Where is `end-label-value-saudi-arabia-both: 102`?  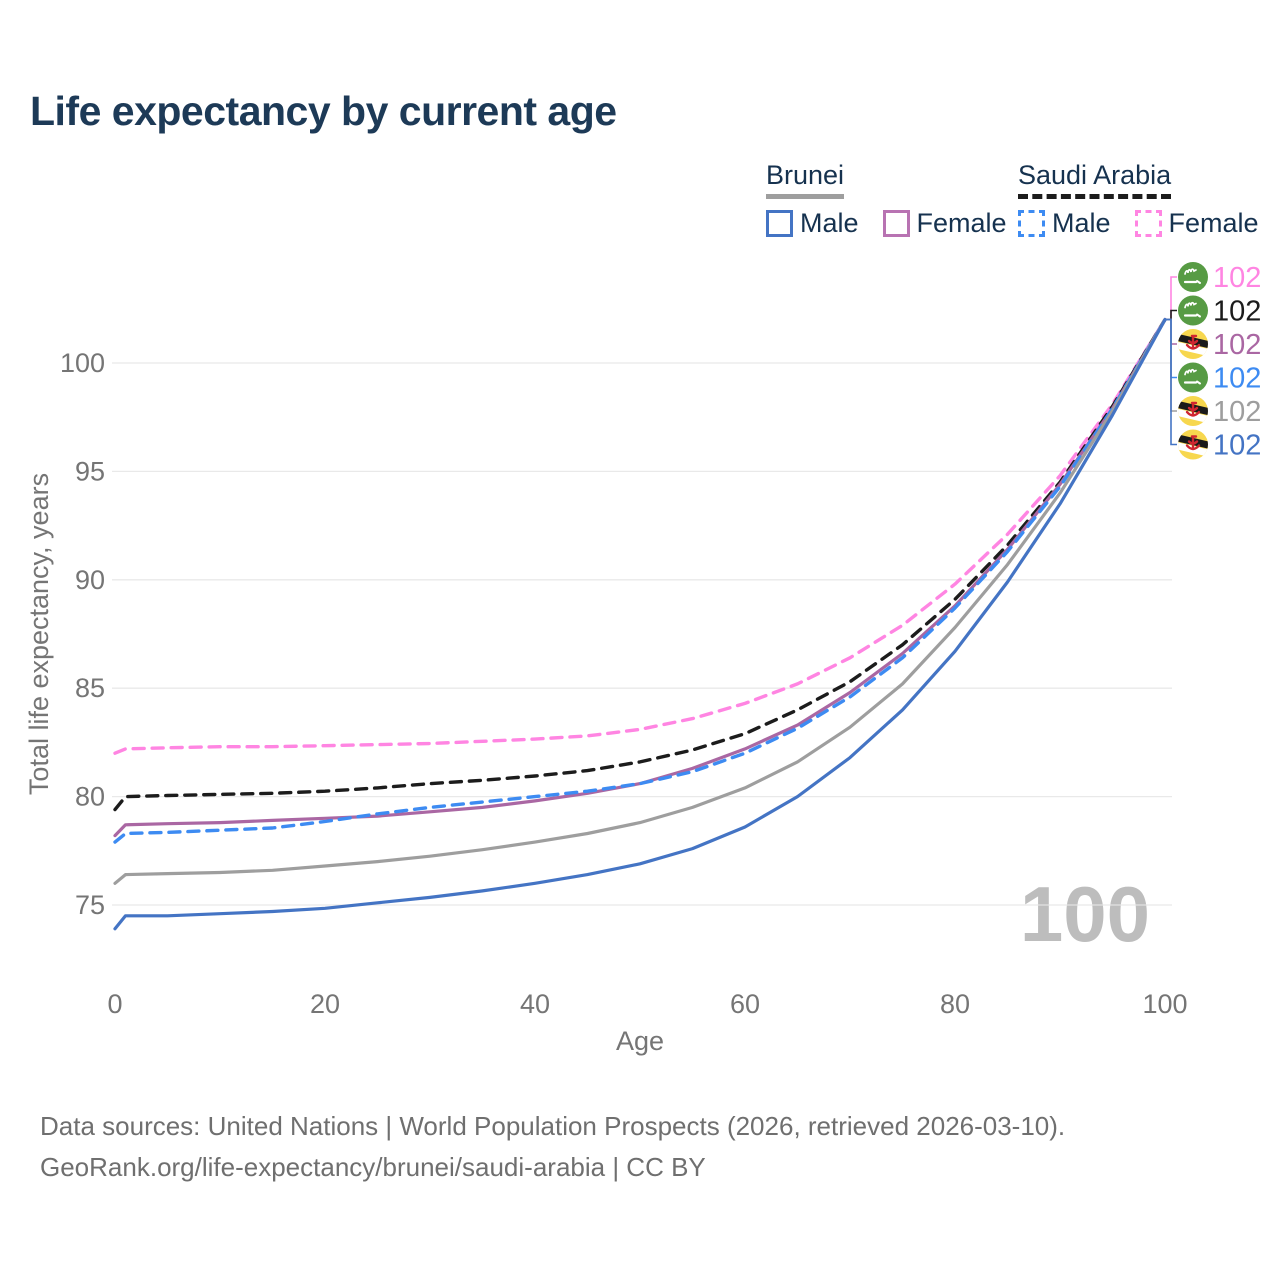
end-label-value-saudi-arabia-both: 102 is located at coordinates (1237, 312).